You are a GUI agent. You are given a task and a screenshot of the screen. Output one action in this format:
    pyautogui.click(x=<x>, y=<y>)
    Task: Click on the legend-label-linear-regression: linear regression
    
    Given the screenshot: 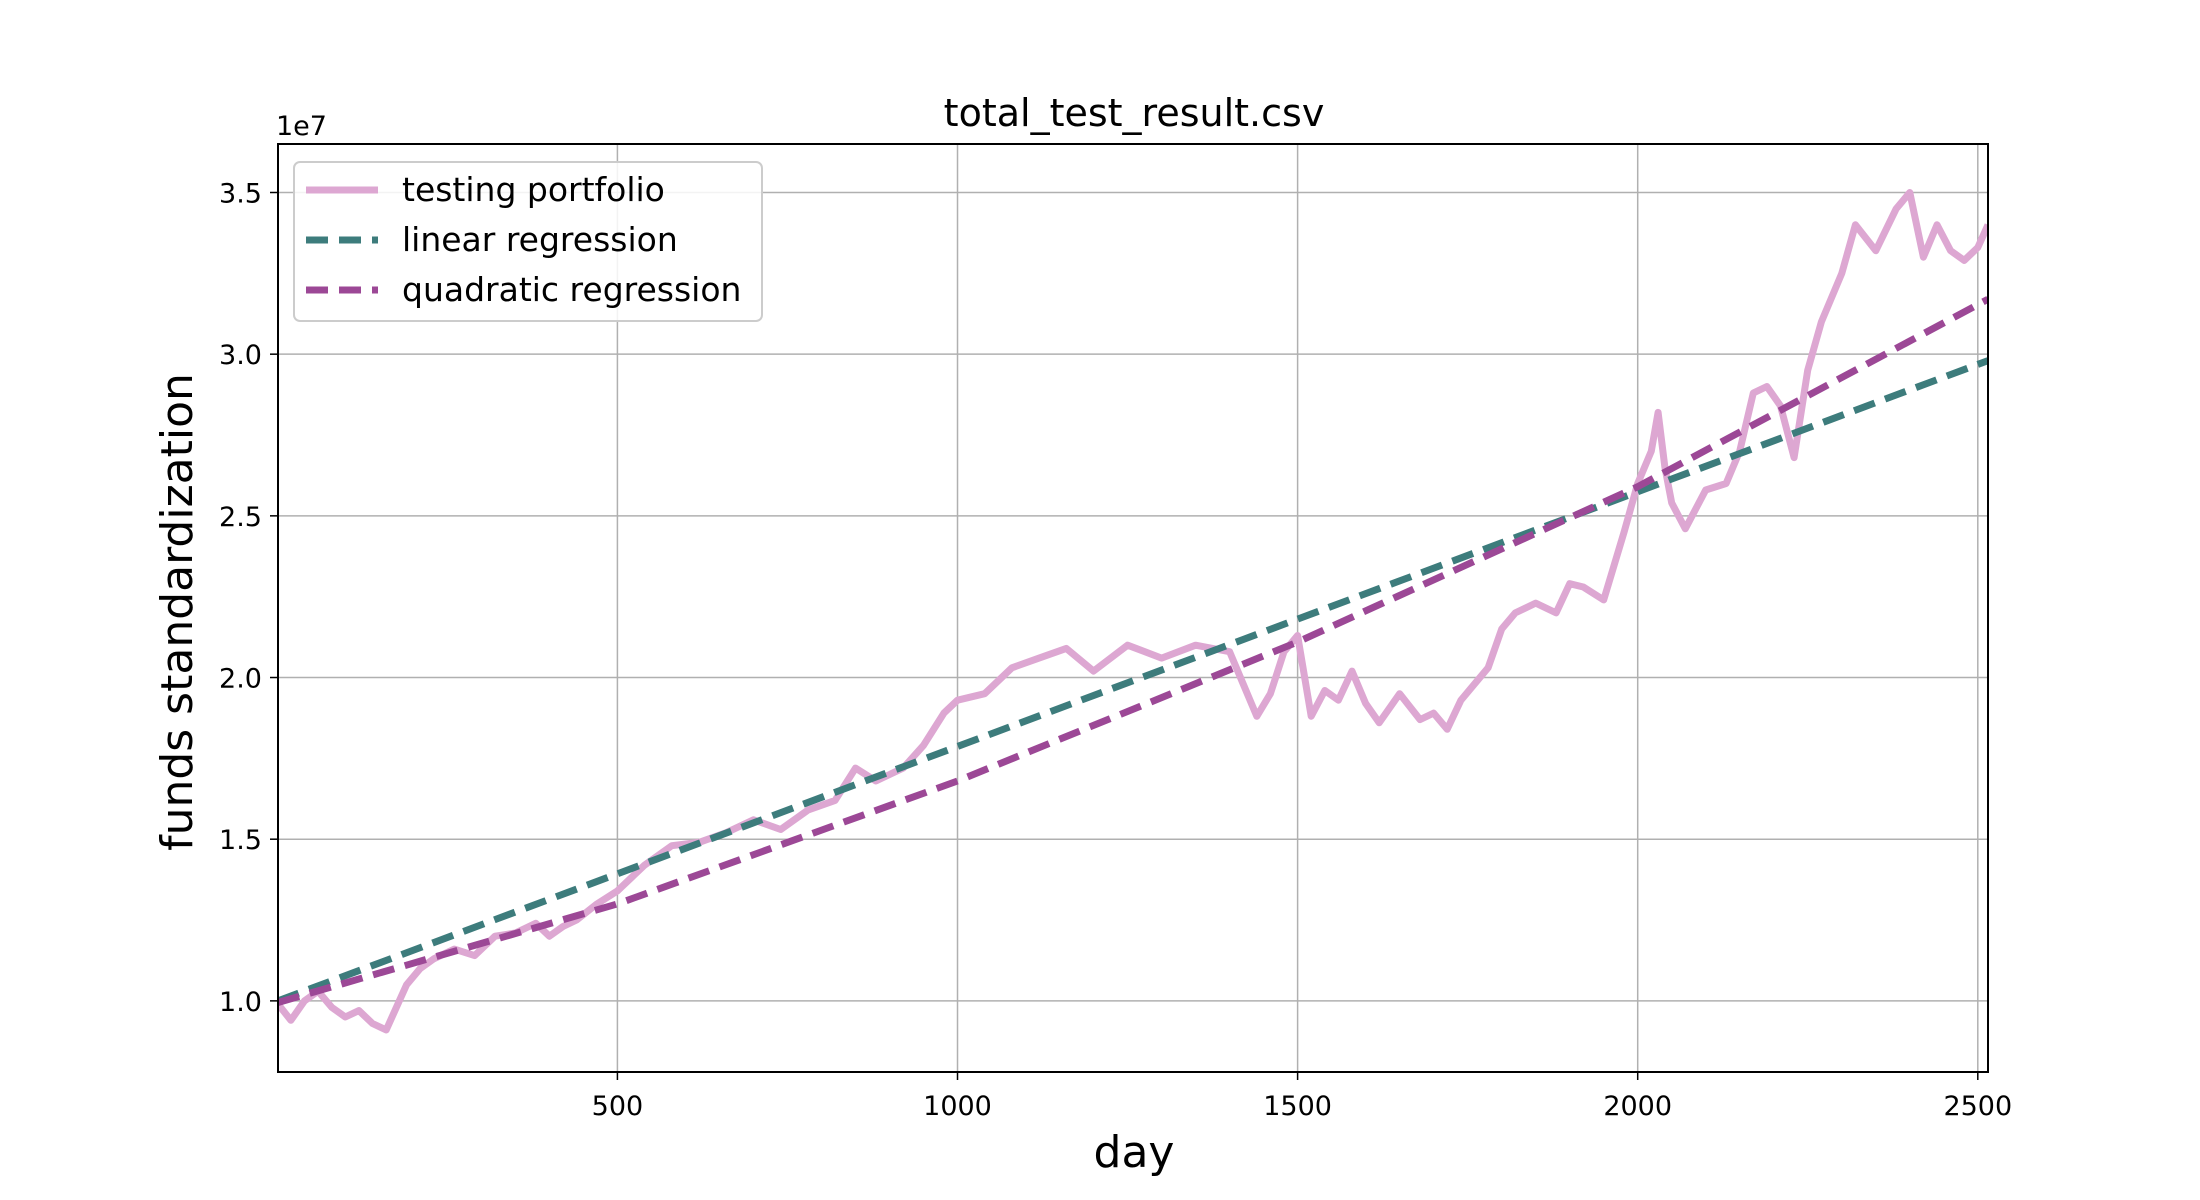 What is the action you would take?
    pyautogui.click(x=540, y=239)
    